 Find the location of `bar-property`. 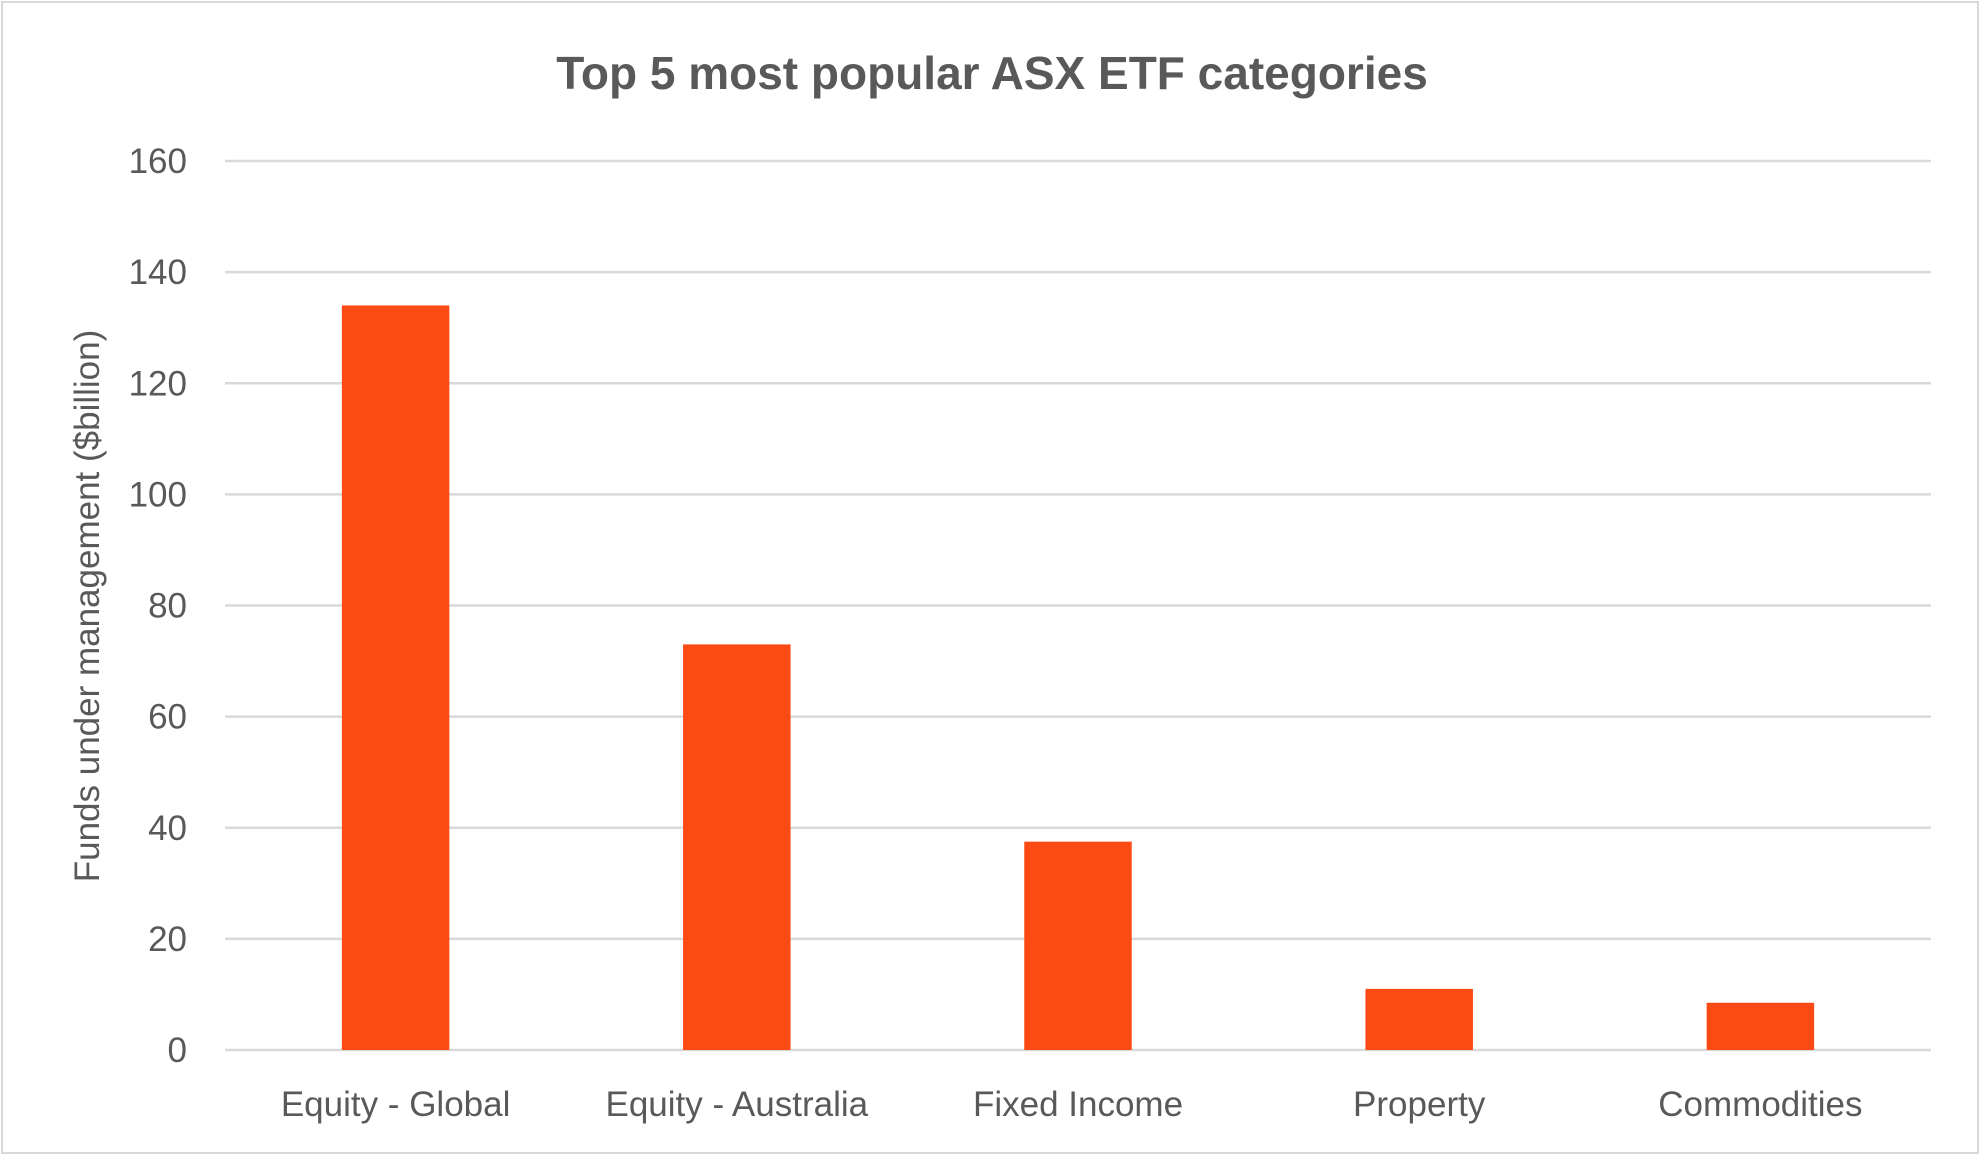

bar-property is located at coordinates (1419, 1019).